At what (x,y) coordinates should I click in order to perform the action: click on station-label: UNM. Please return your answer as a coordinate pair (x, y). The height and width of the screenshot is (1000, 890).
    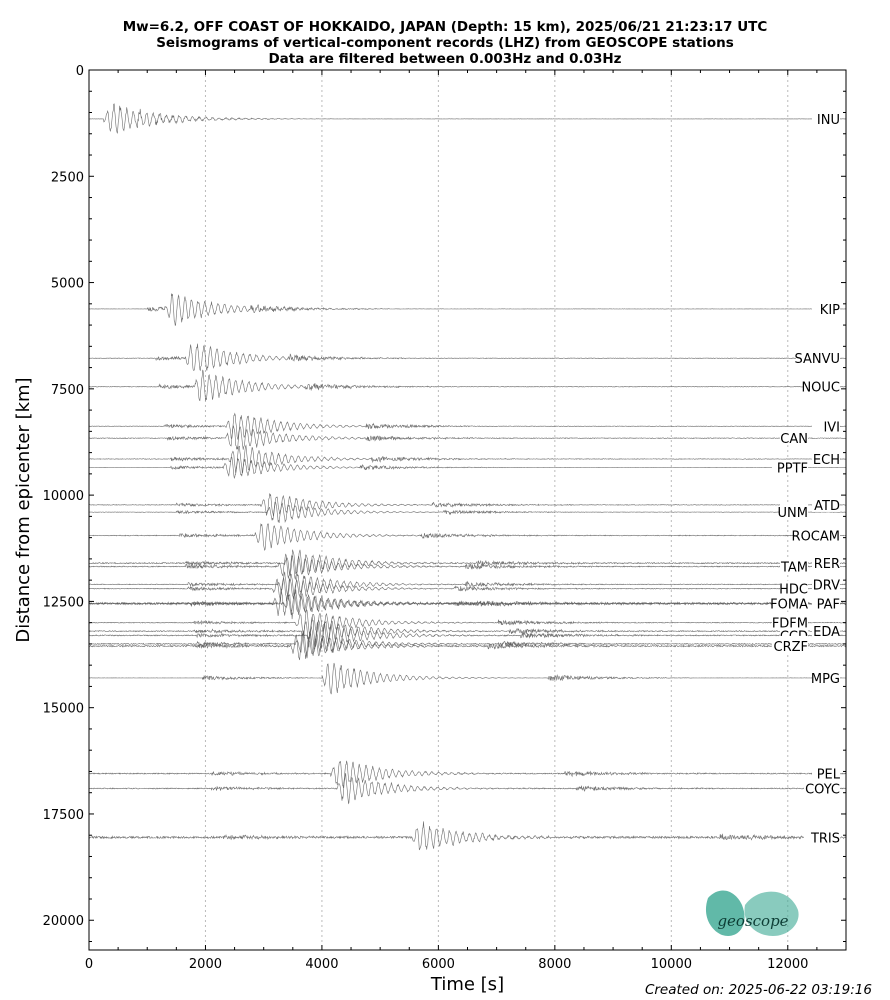
    Looking at the image, I should click on (793, 513).